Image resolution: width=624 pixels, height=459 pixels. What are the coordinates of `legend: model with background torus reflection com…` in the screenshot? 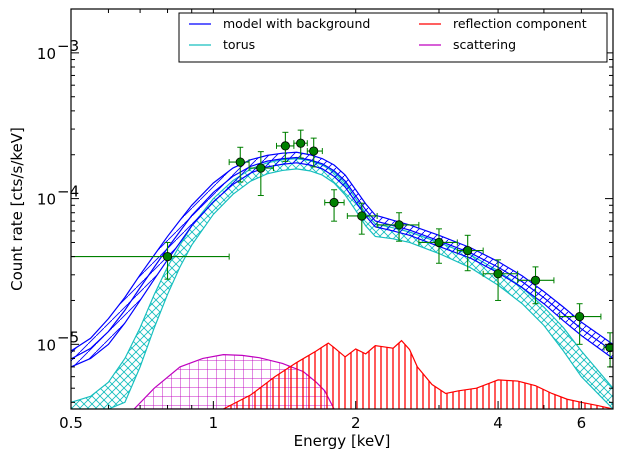 It's located at (393, 37).